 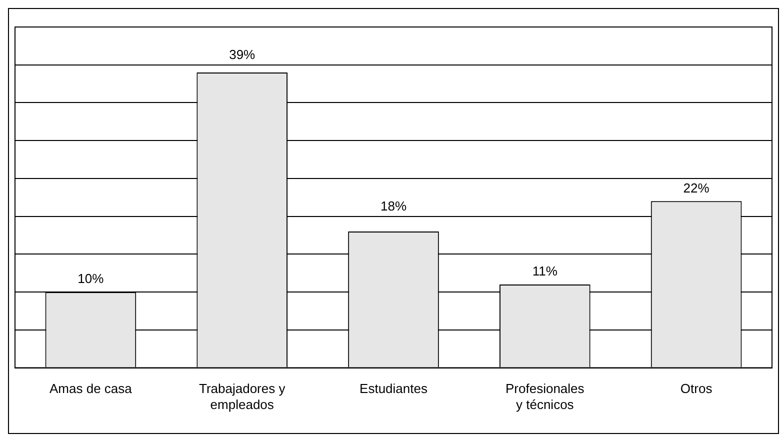 What do you see at coordinates (91, 278) in the screenshot?
I see `data-label: 10%` at bounding box center [91, 278].